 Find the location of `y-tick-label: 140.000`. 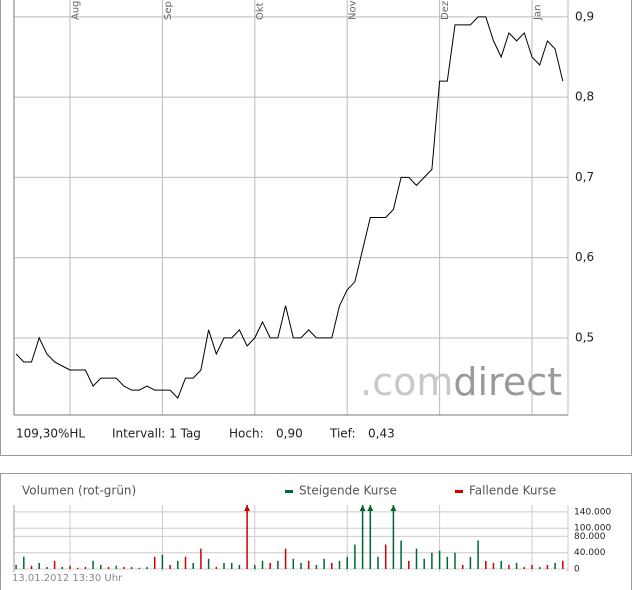

y-tick-label: 140.000 is located at coordinates (592, 512).